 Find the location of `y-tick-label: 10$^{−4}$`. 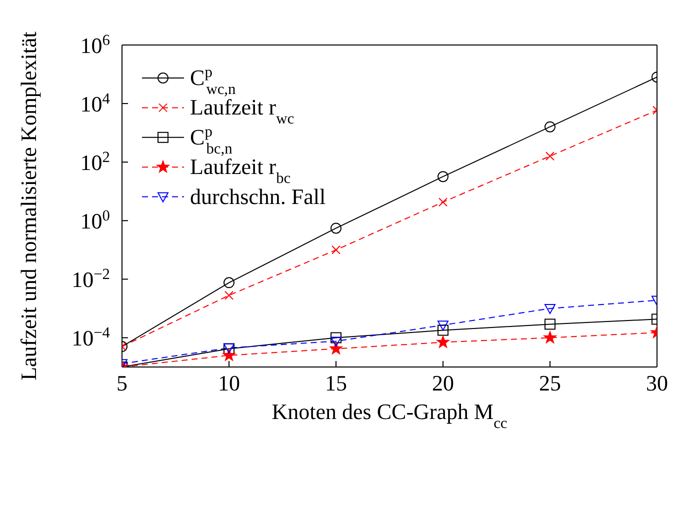

y-tick-label: 10$^{−4}$ is located at coordinates (91, 337).